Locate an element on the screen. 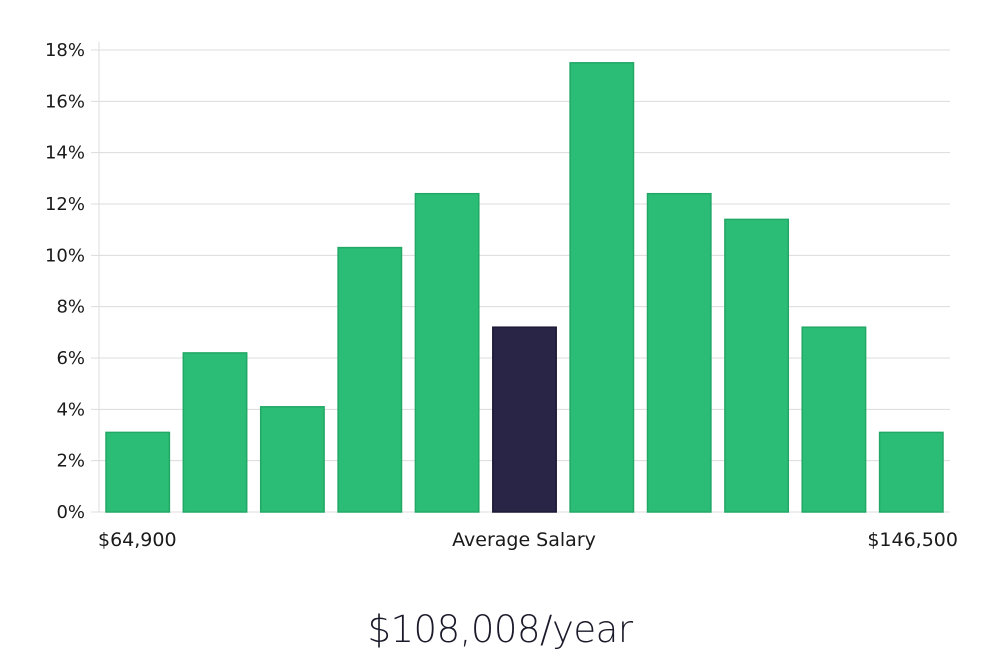 Image resolution: width=1000 pixels, height=660 pixels. y-tick-label: 18% is located at coordinates (65, 50).